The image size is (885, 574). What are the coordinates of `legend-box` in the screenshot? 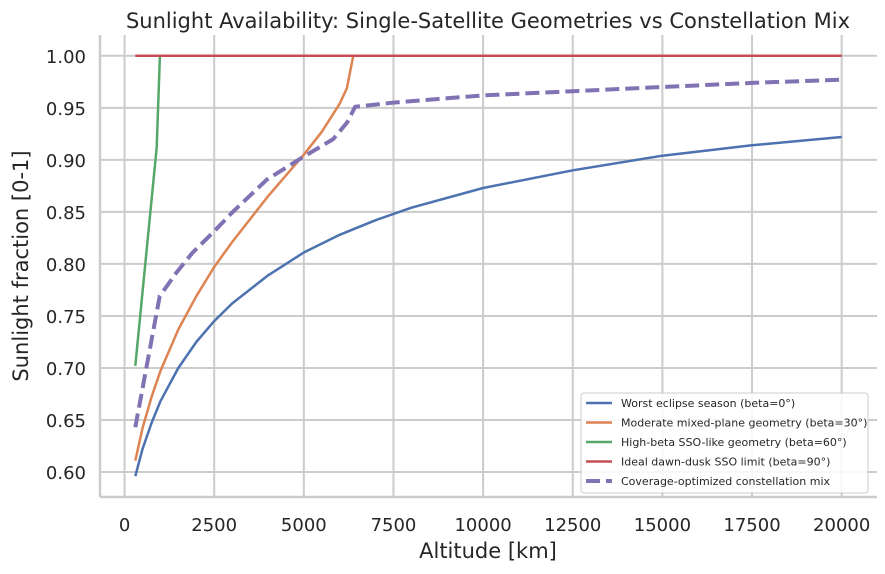 It's located at (724, 443).